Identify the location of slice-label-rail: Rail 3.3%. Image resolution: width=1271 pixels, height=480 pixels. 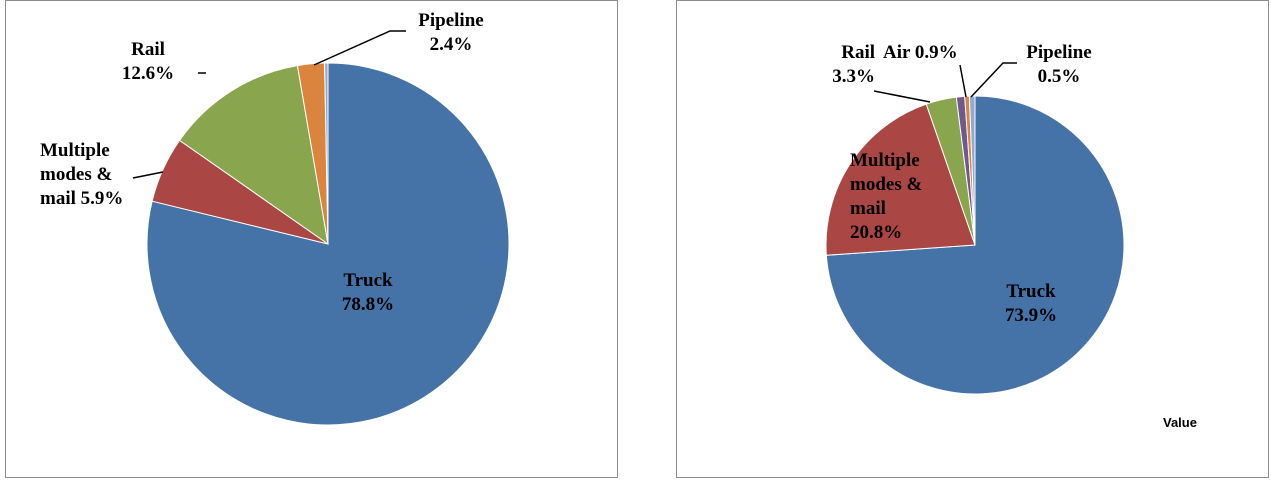
(853, 64).